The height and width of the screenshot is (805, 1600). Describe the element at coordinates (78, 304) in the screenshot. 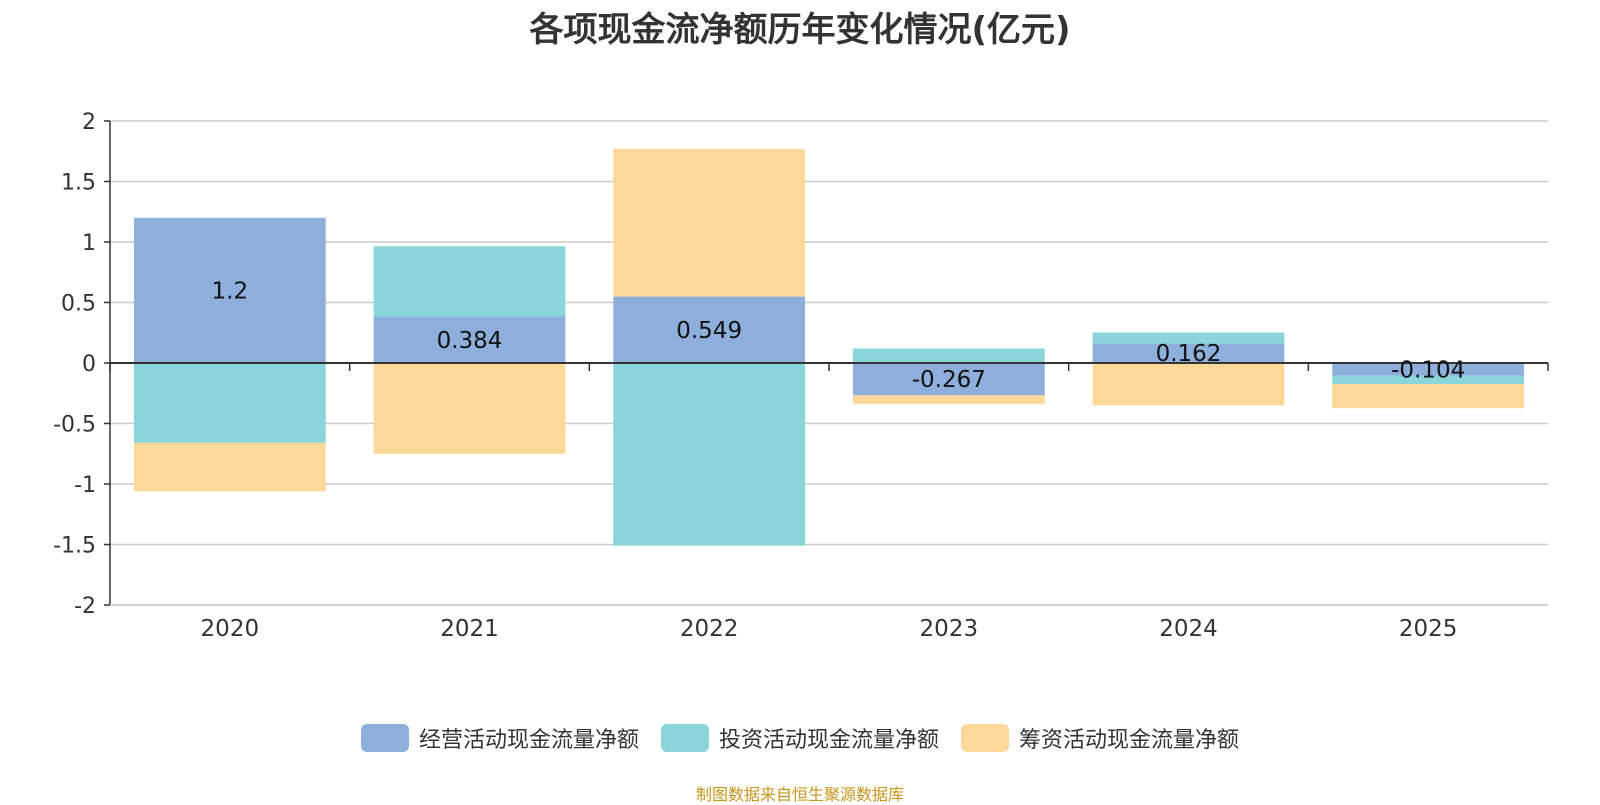

I see `y-tick-label: 0.5` at that location.